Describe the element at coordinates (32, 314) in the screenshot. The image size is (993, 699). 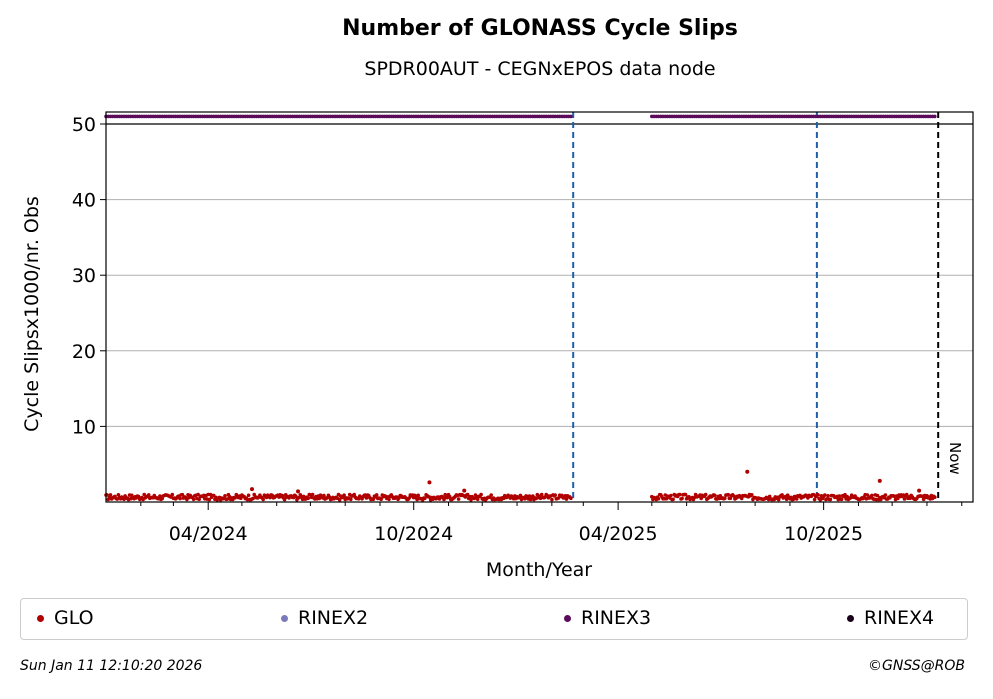
I see `y-axis-label: Cycle Slipsx1000/nr. Obs` at that location.